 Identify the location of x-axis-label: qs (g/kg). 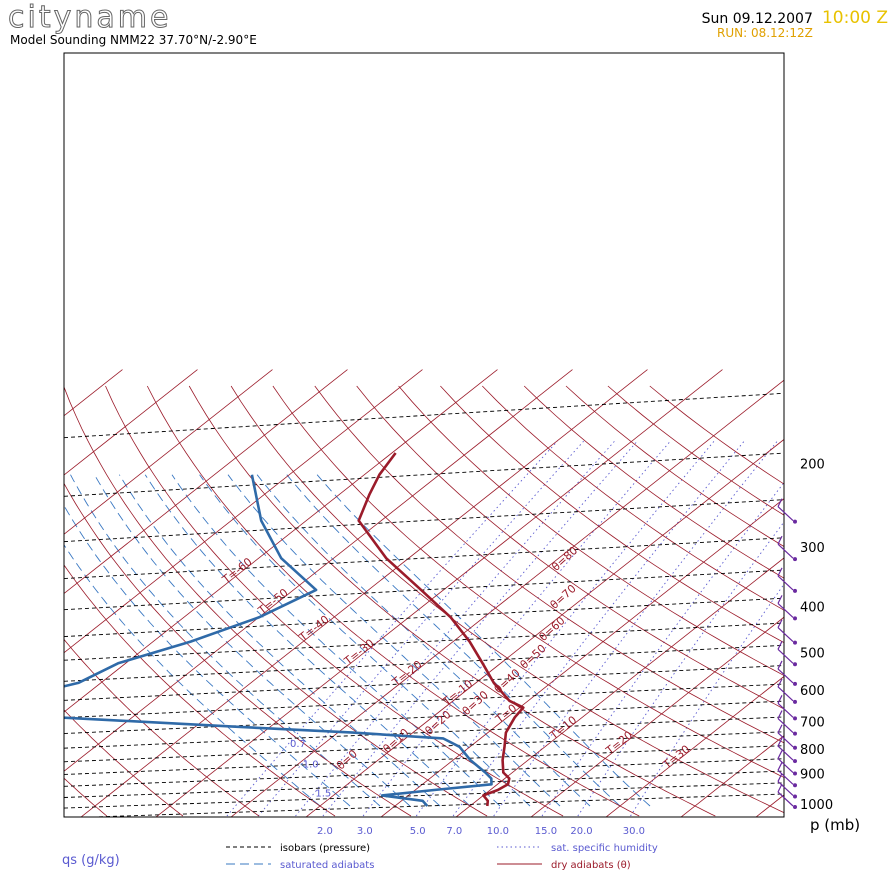
(91, 860).